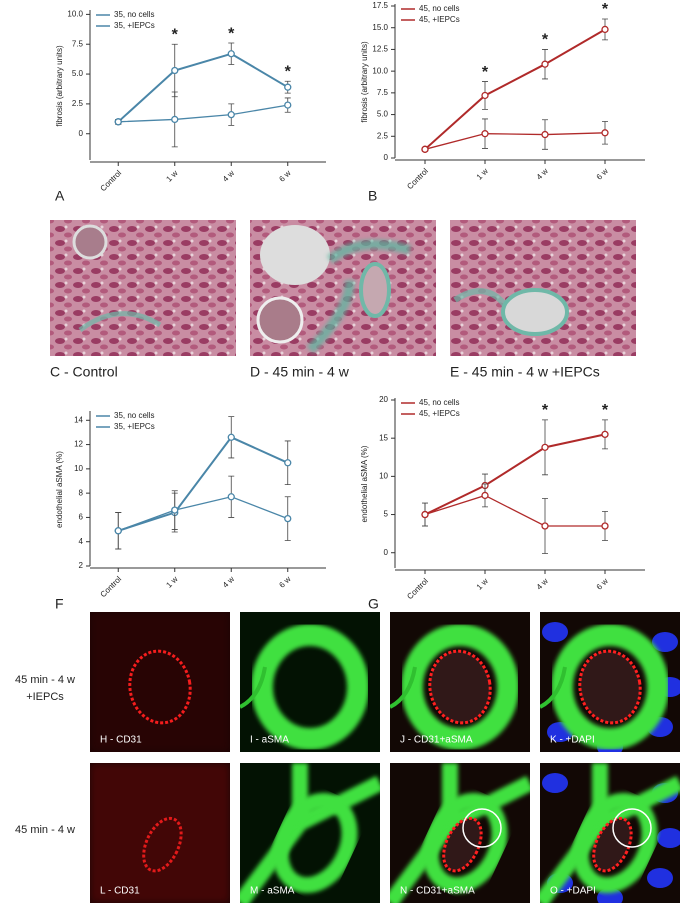 The height and width of the screenshot is (903, 685). I want to click on vessel, so click(375, 290).